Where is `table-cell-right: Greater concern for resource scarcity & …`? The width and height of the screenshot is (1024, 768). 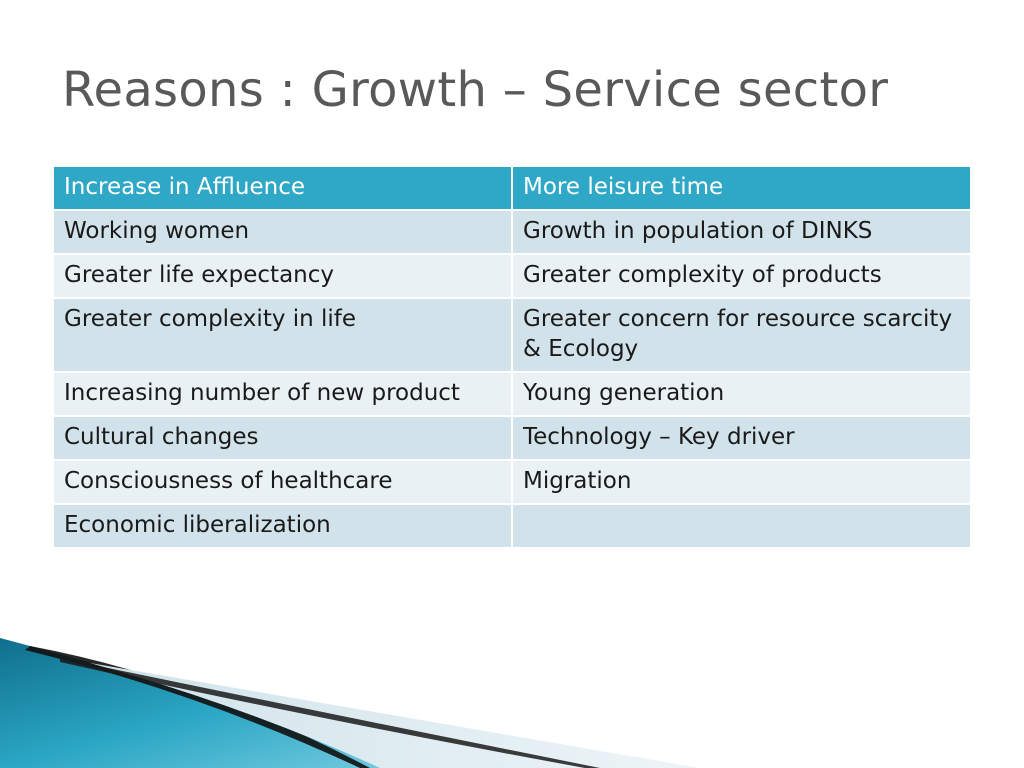 table-cell-right: Greater concern for resource scarcity & … is located at coordinates (741, 335).